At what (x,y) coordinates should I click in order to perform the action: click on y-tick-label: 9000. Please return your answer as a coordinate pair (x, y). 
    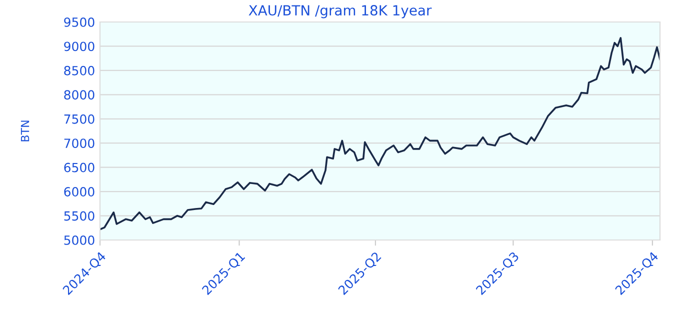
    Looking at the image, I should click on (79, 47).